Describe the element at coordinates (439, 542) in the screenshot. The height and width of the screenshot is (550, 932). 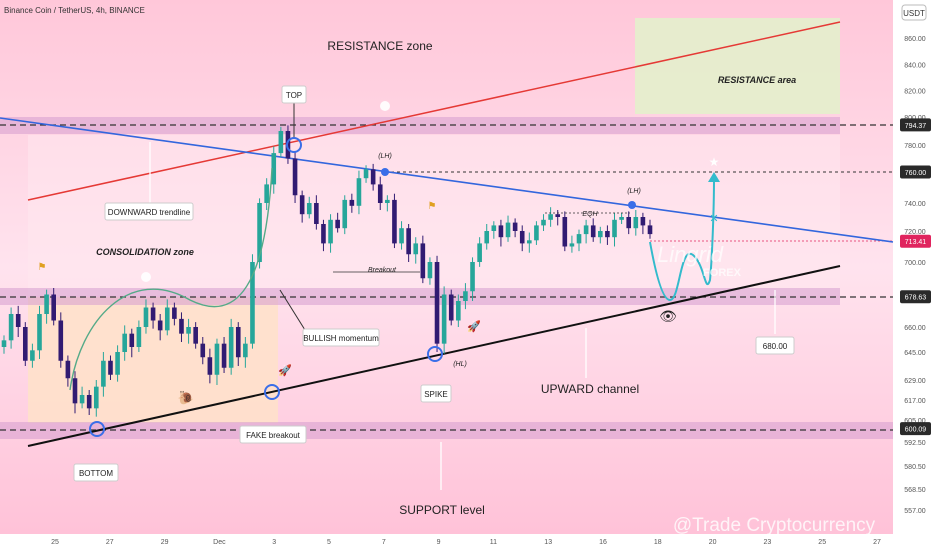
I see `time-tick-label: 9` at that location.